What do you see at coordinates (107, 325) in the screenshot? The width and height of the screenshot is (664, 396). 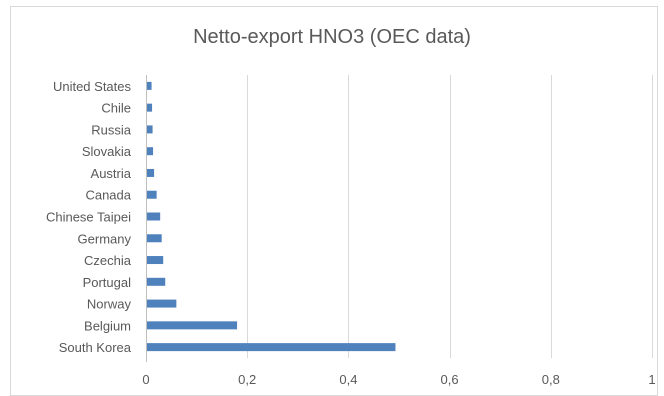 I see `category-label-1: Belgium` at bounding box center [107, 325].